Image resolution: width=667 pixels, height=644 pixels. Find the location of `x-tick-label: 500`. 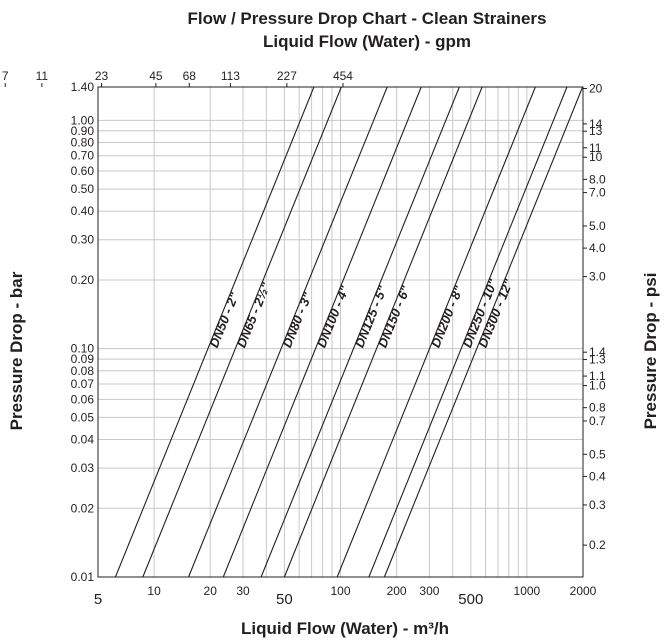

x-tick-label: 500 is located at coordinates (470, 599).